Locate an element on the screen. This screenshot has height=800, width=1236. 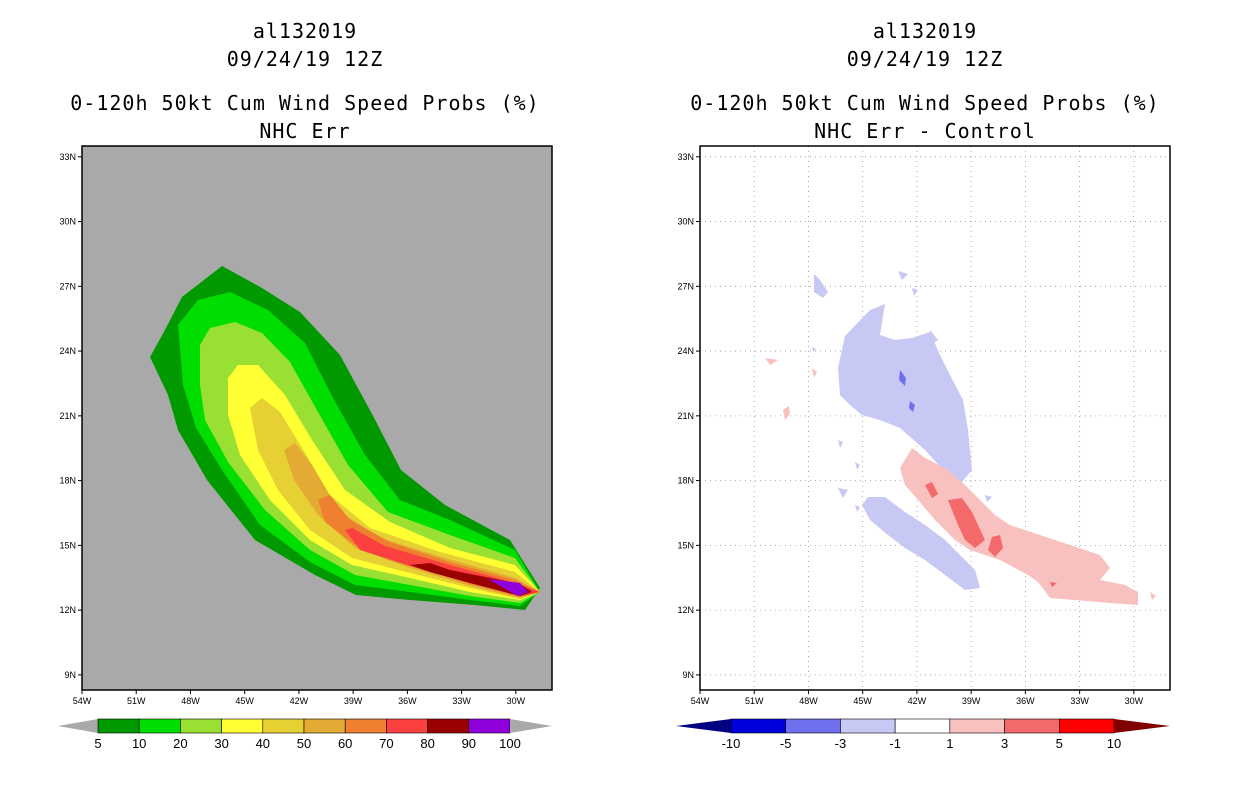
colorbar-label: 1 is located at coordinates (949, 743).